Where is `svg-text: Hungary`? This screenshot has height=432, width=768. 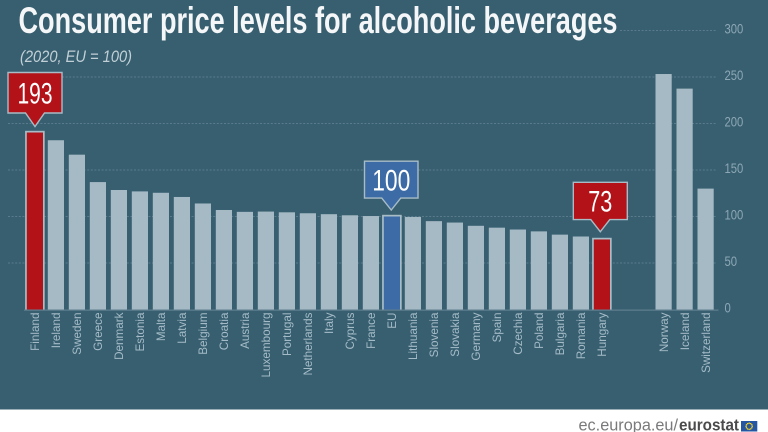 svg-text: Hungary is located at coordinates (602, 334).